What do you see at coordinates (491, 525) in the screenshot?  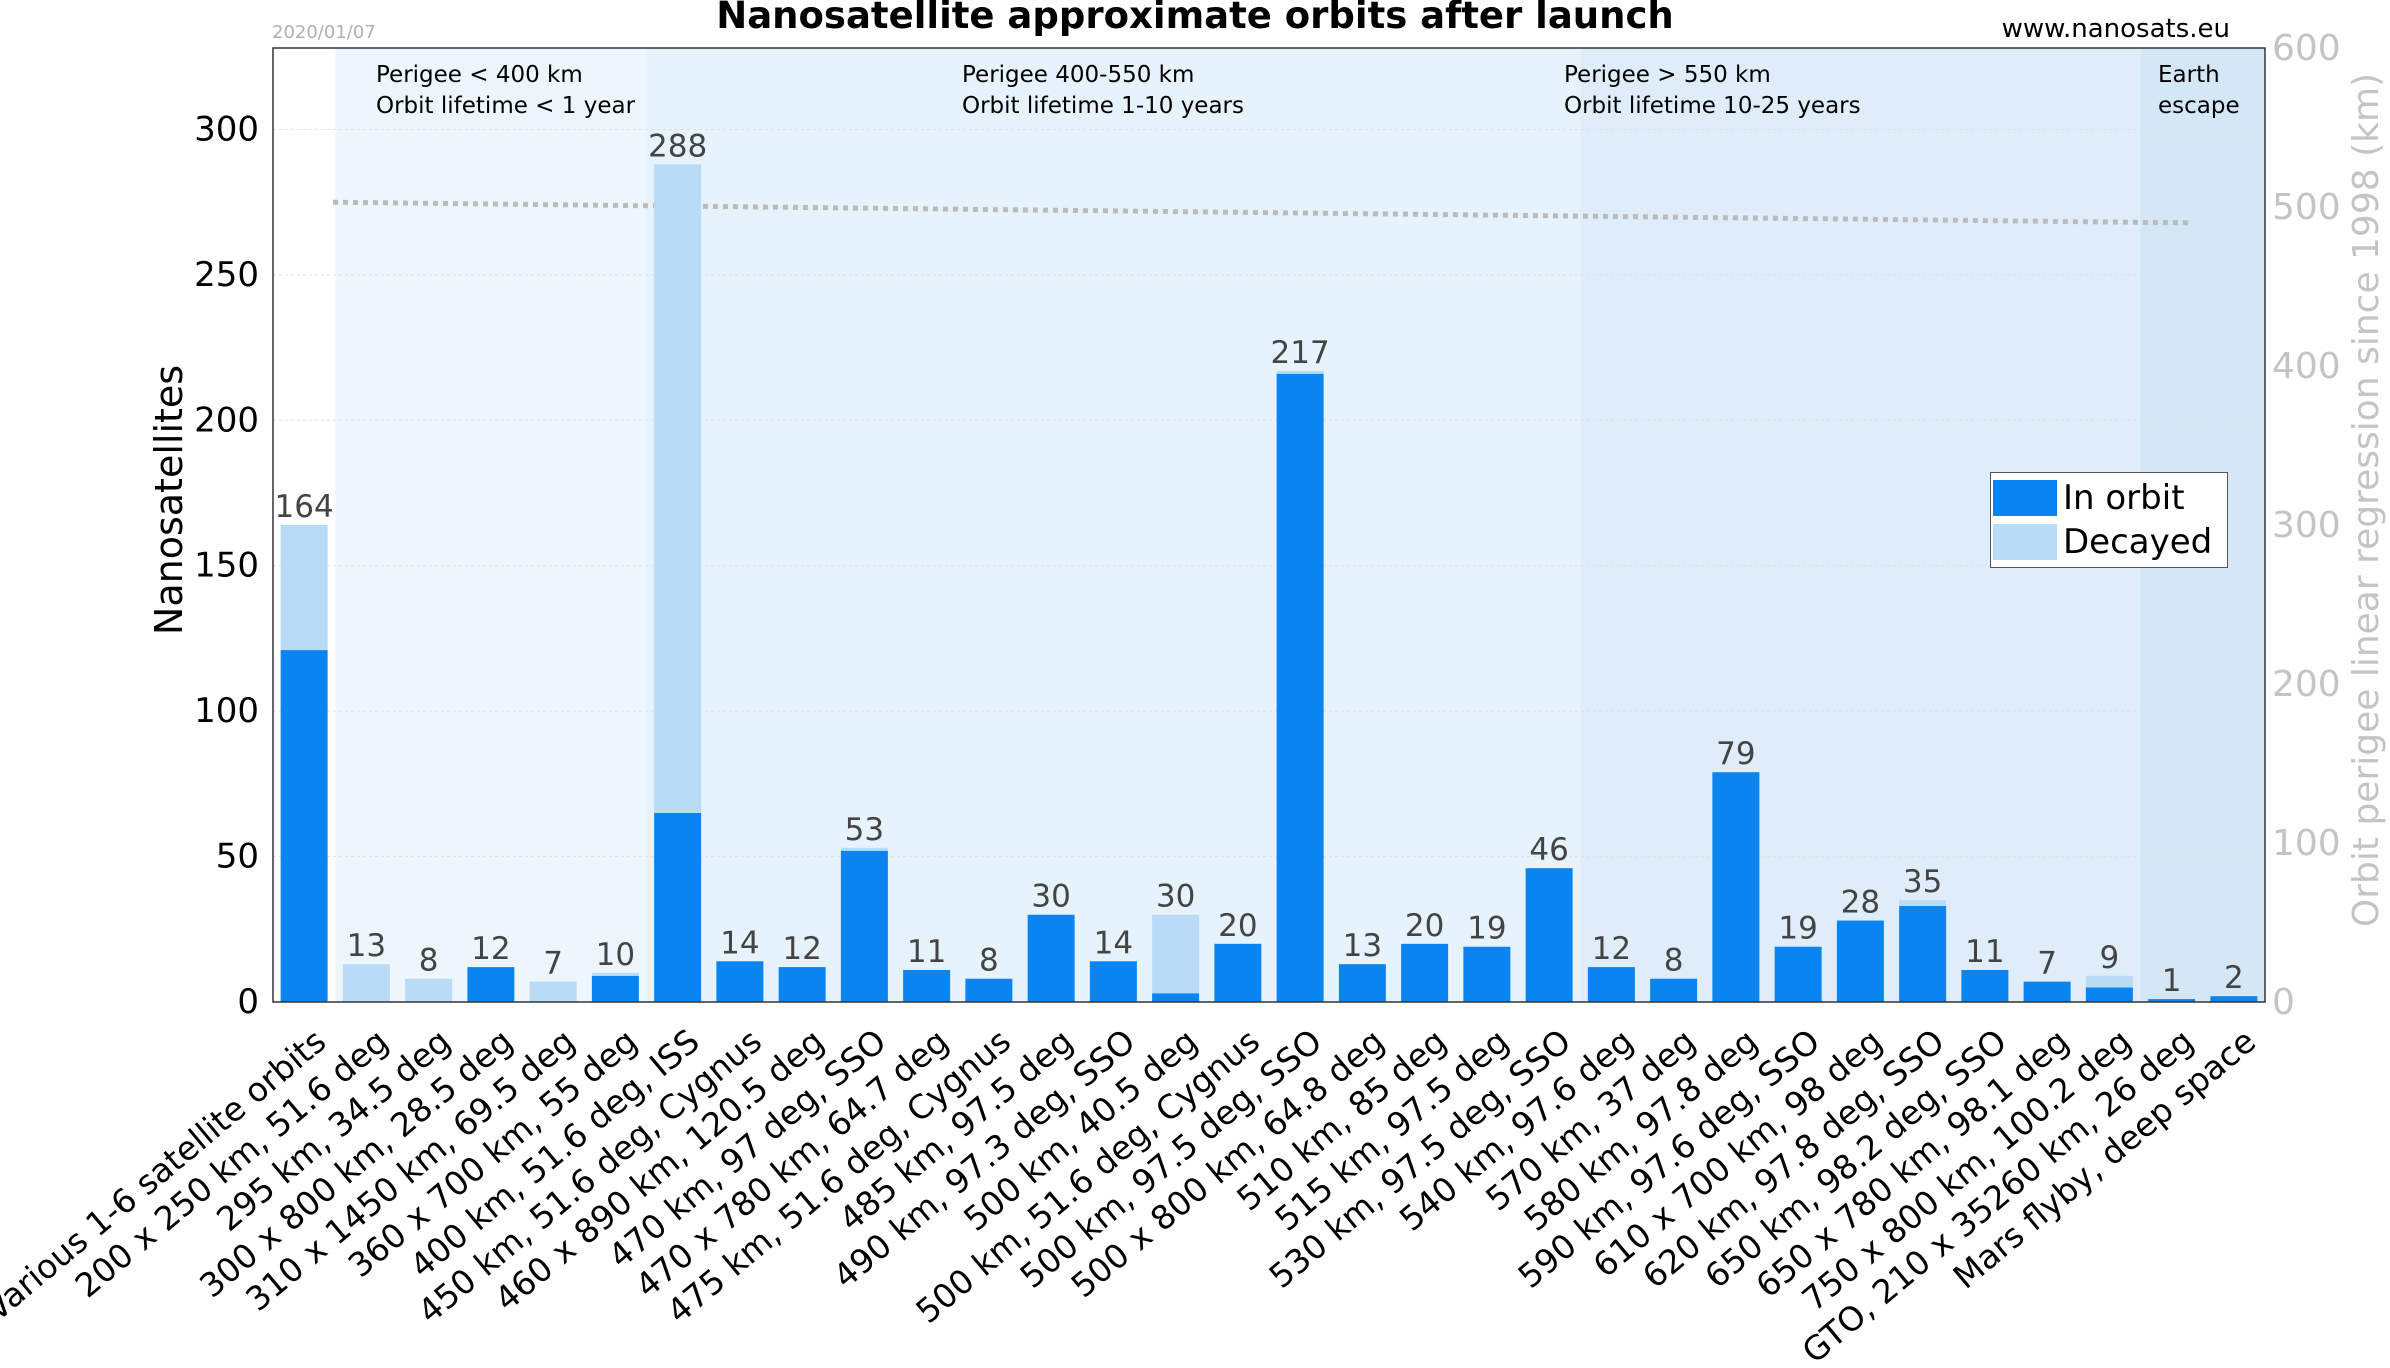 I see `zone-band` at bounding box center [491, 525].